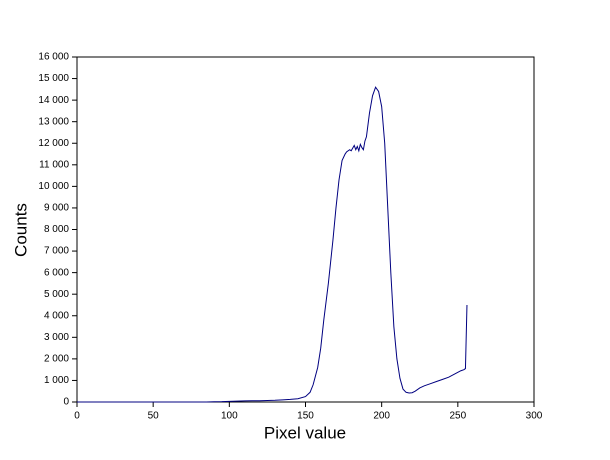  What do you see at coordinates (53, 186) in the screenshot?
I see `y-tick-label: 10 000` at bounding box center [53, 186].